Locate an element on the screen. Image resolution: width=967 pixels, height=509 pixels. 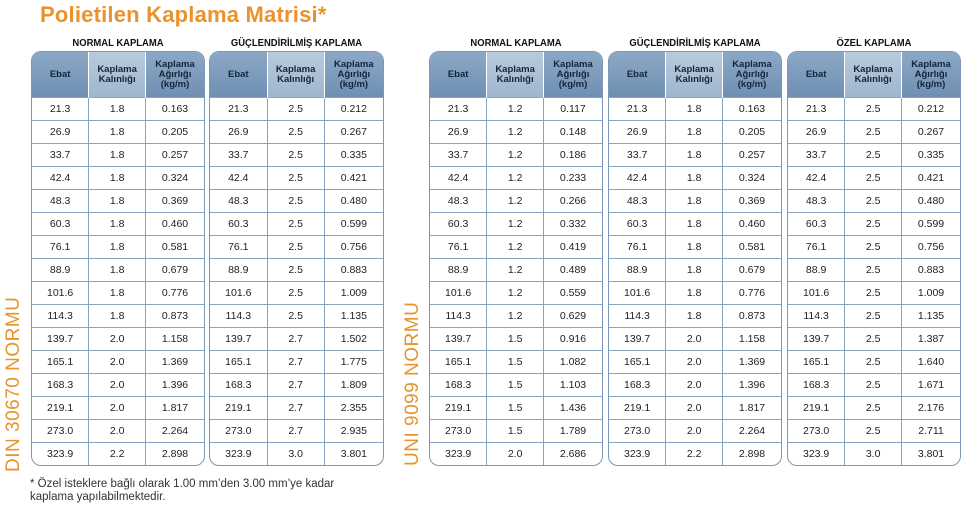
cell-kalinlik: 2.2 is located at coordinates (117, 453).